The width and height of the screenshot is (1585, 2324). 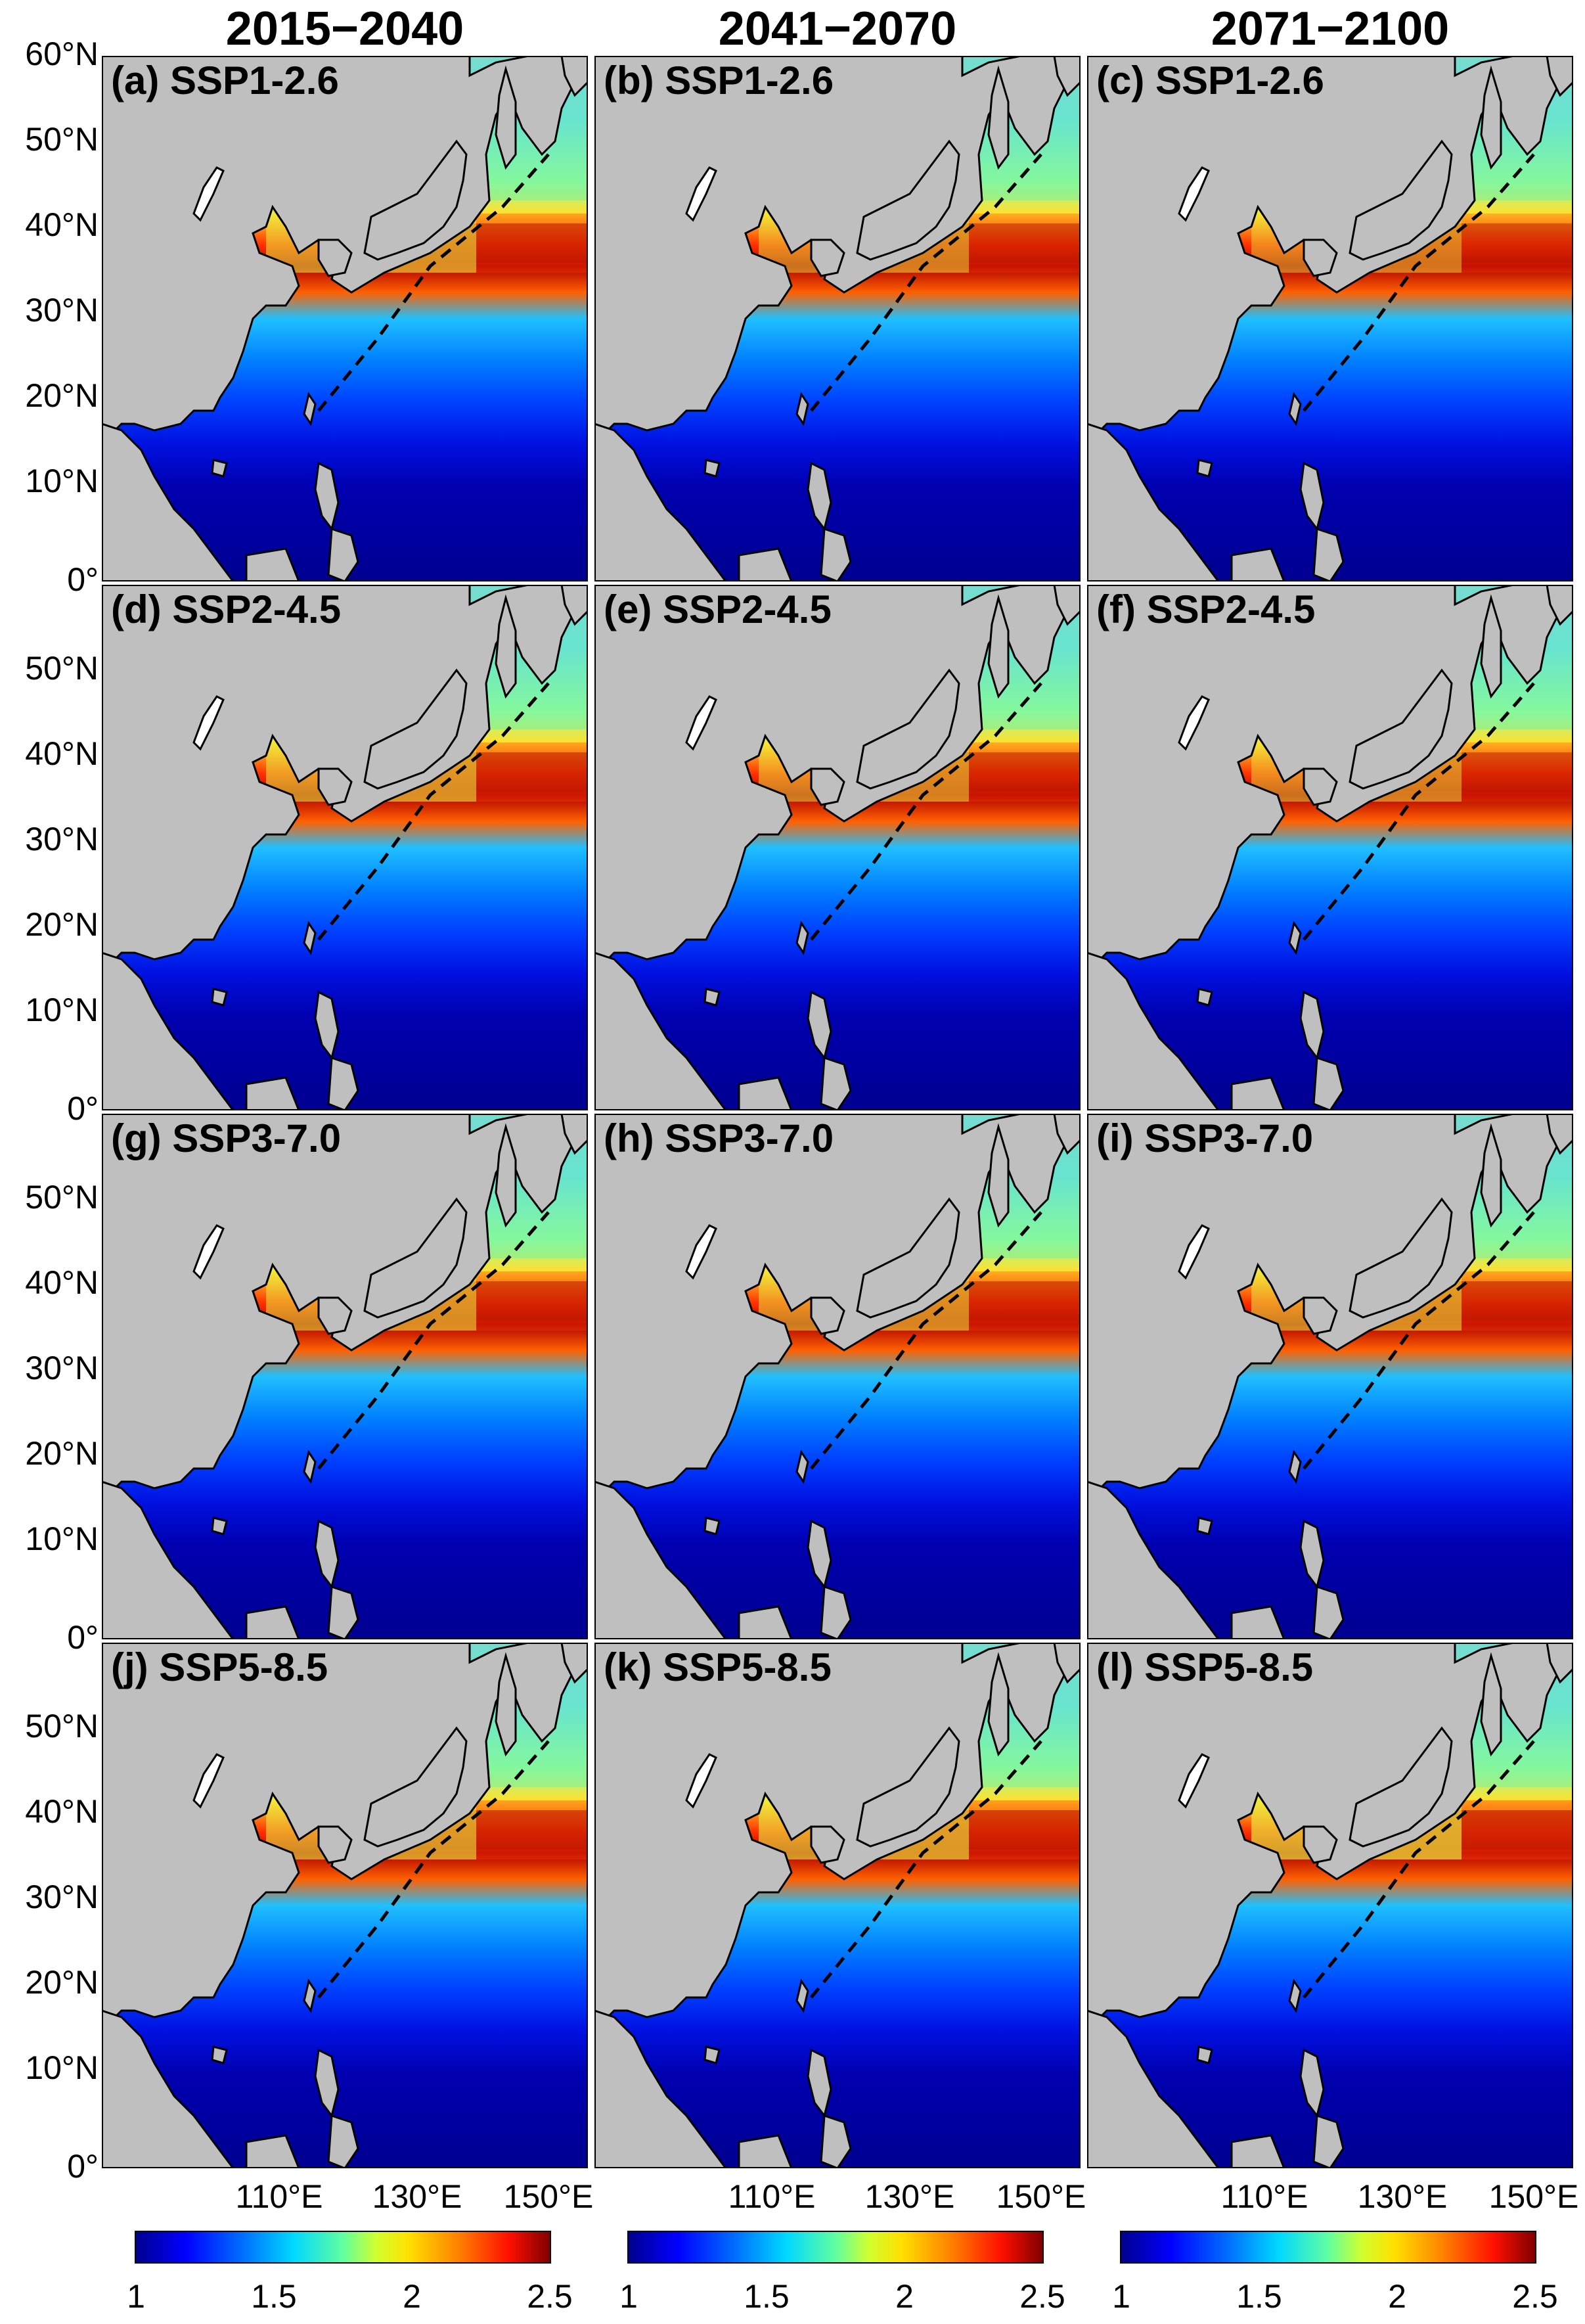 I want to click on lat-tick: 20°N, so click(x=62, y=1982).